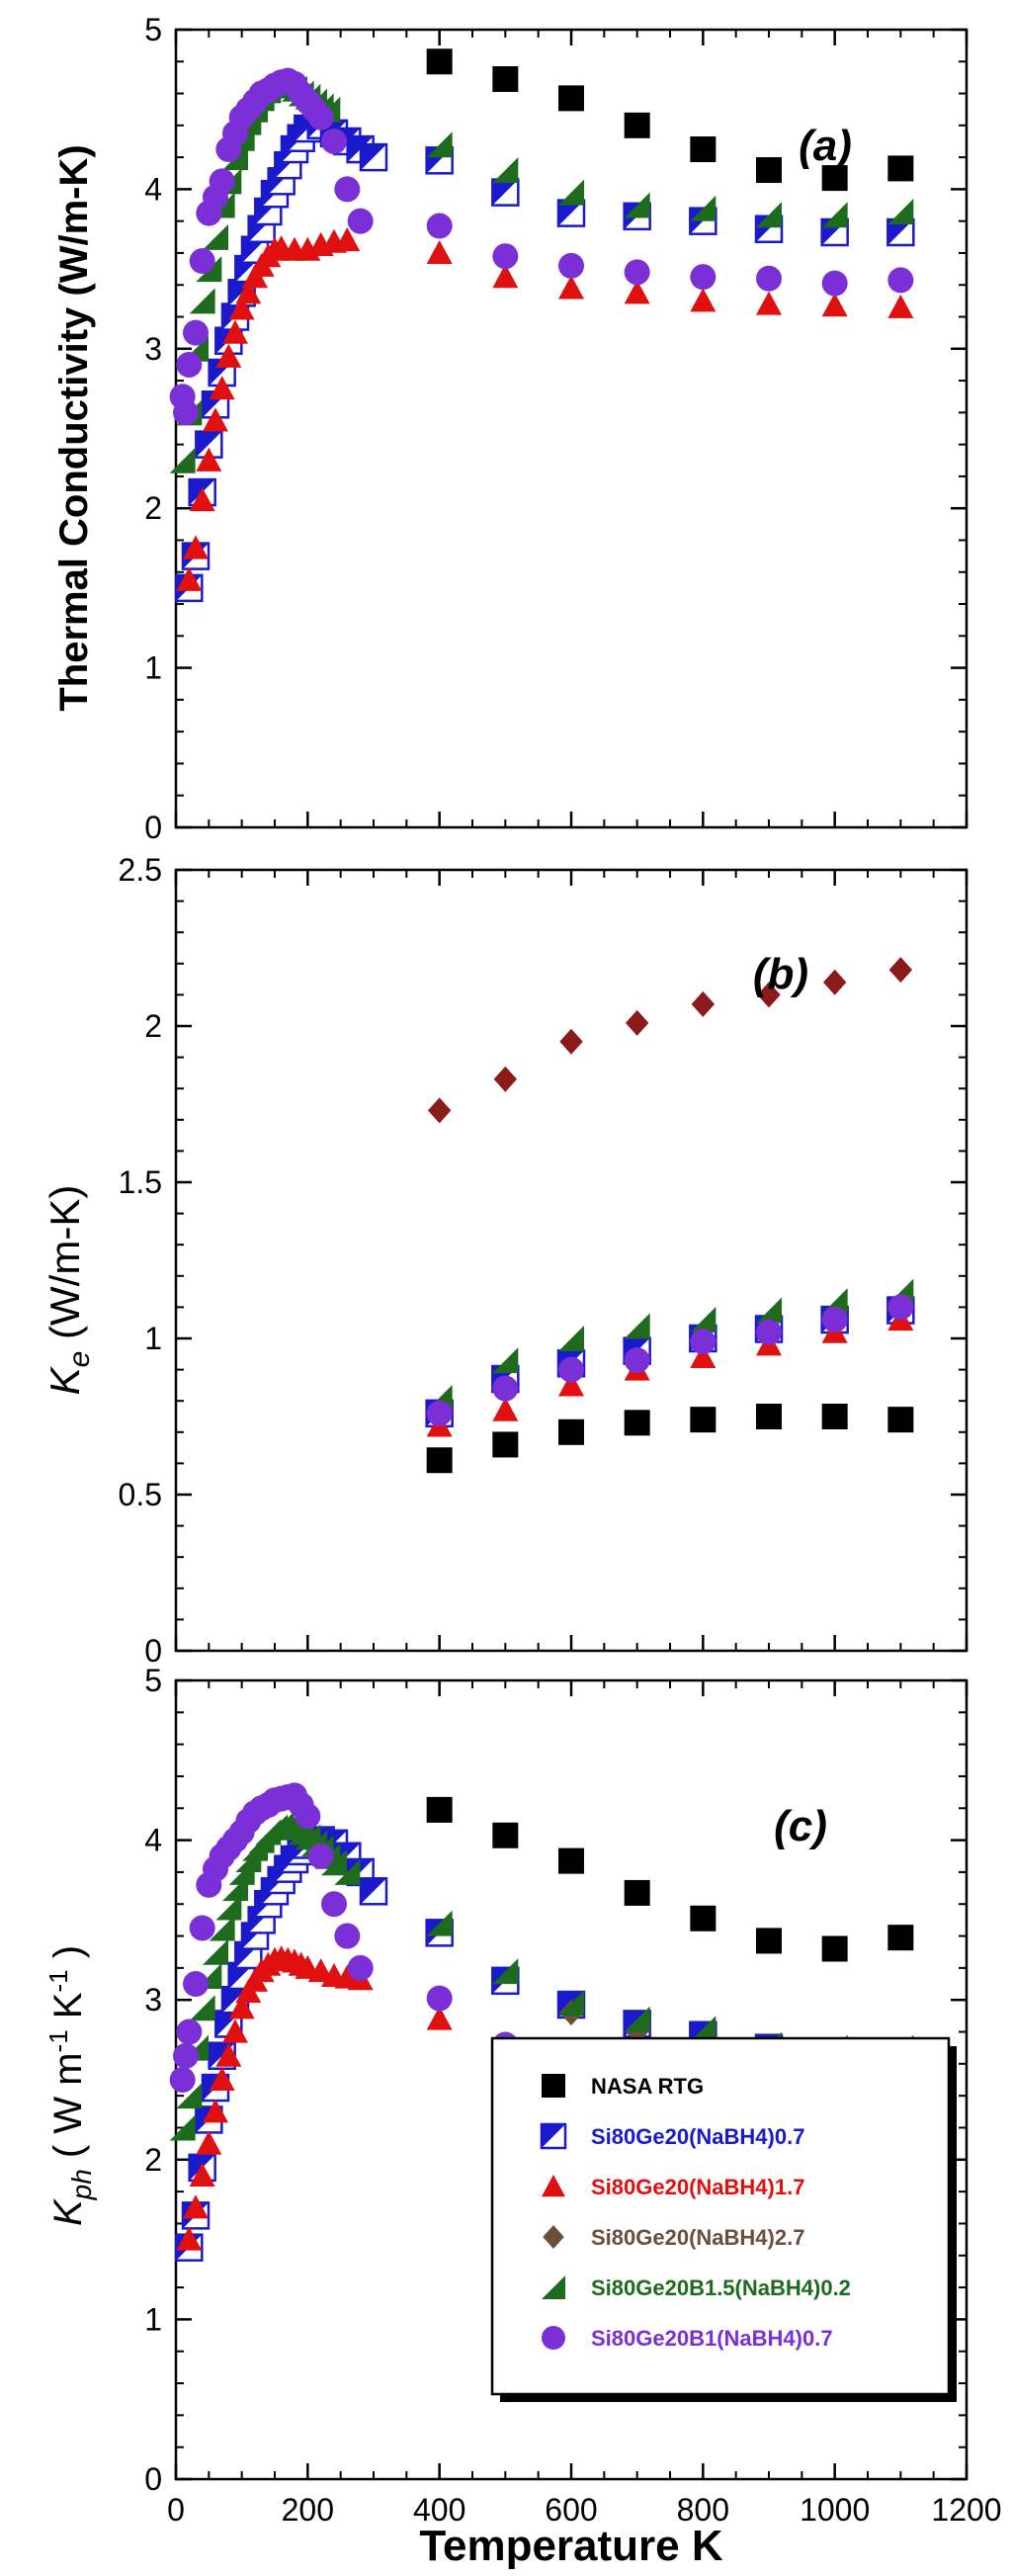 Image resolution: width=1012 pixels, height=2576 pixels. I want to click on y-tick-label: 2.5, so click(140, 870).